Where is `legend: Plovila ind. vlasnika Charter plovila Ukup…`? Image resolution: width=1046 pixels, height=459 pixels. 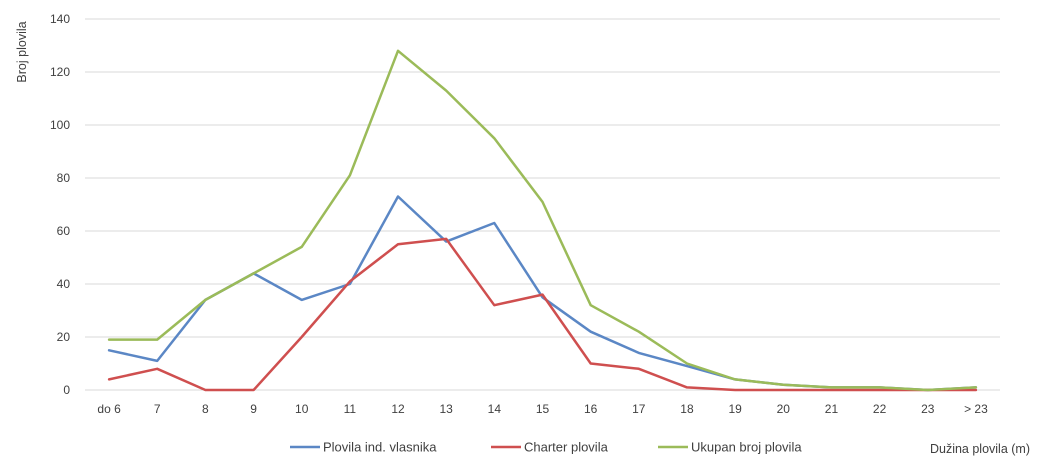
legend: Plovila ind. vlasnika Charter plovila Ukup… is located at coordinates (546, 447).